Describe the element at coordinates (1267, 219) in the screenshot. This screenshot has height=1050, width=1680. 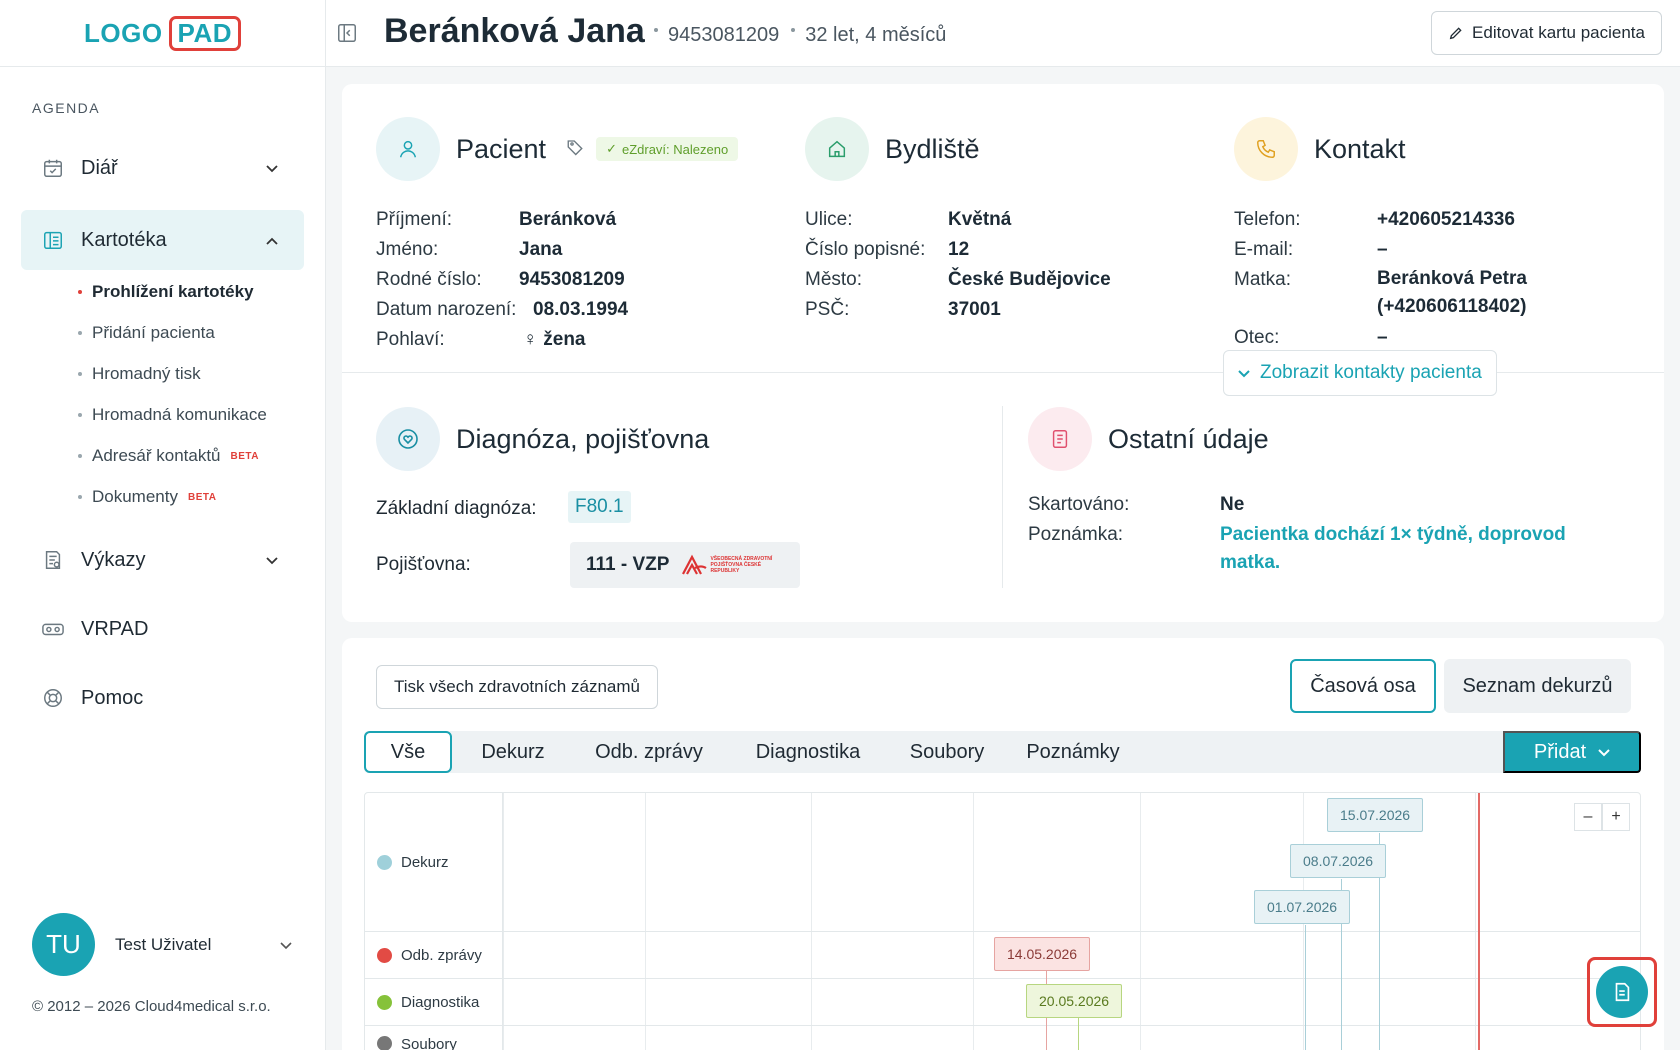
I see `field-label: Telefon:` at that location.